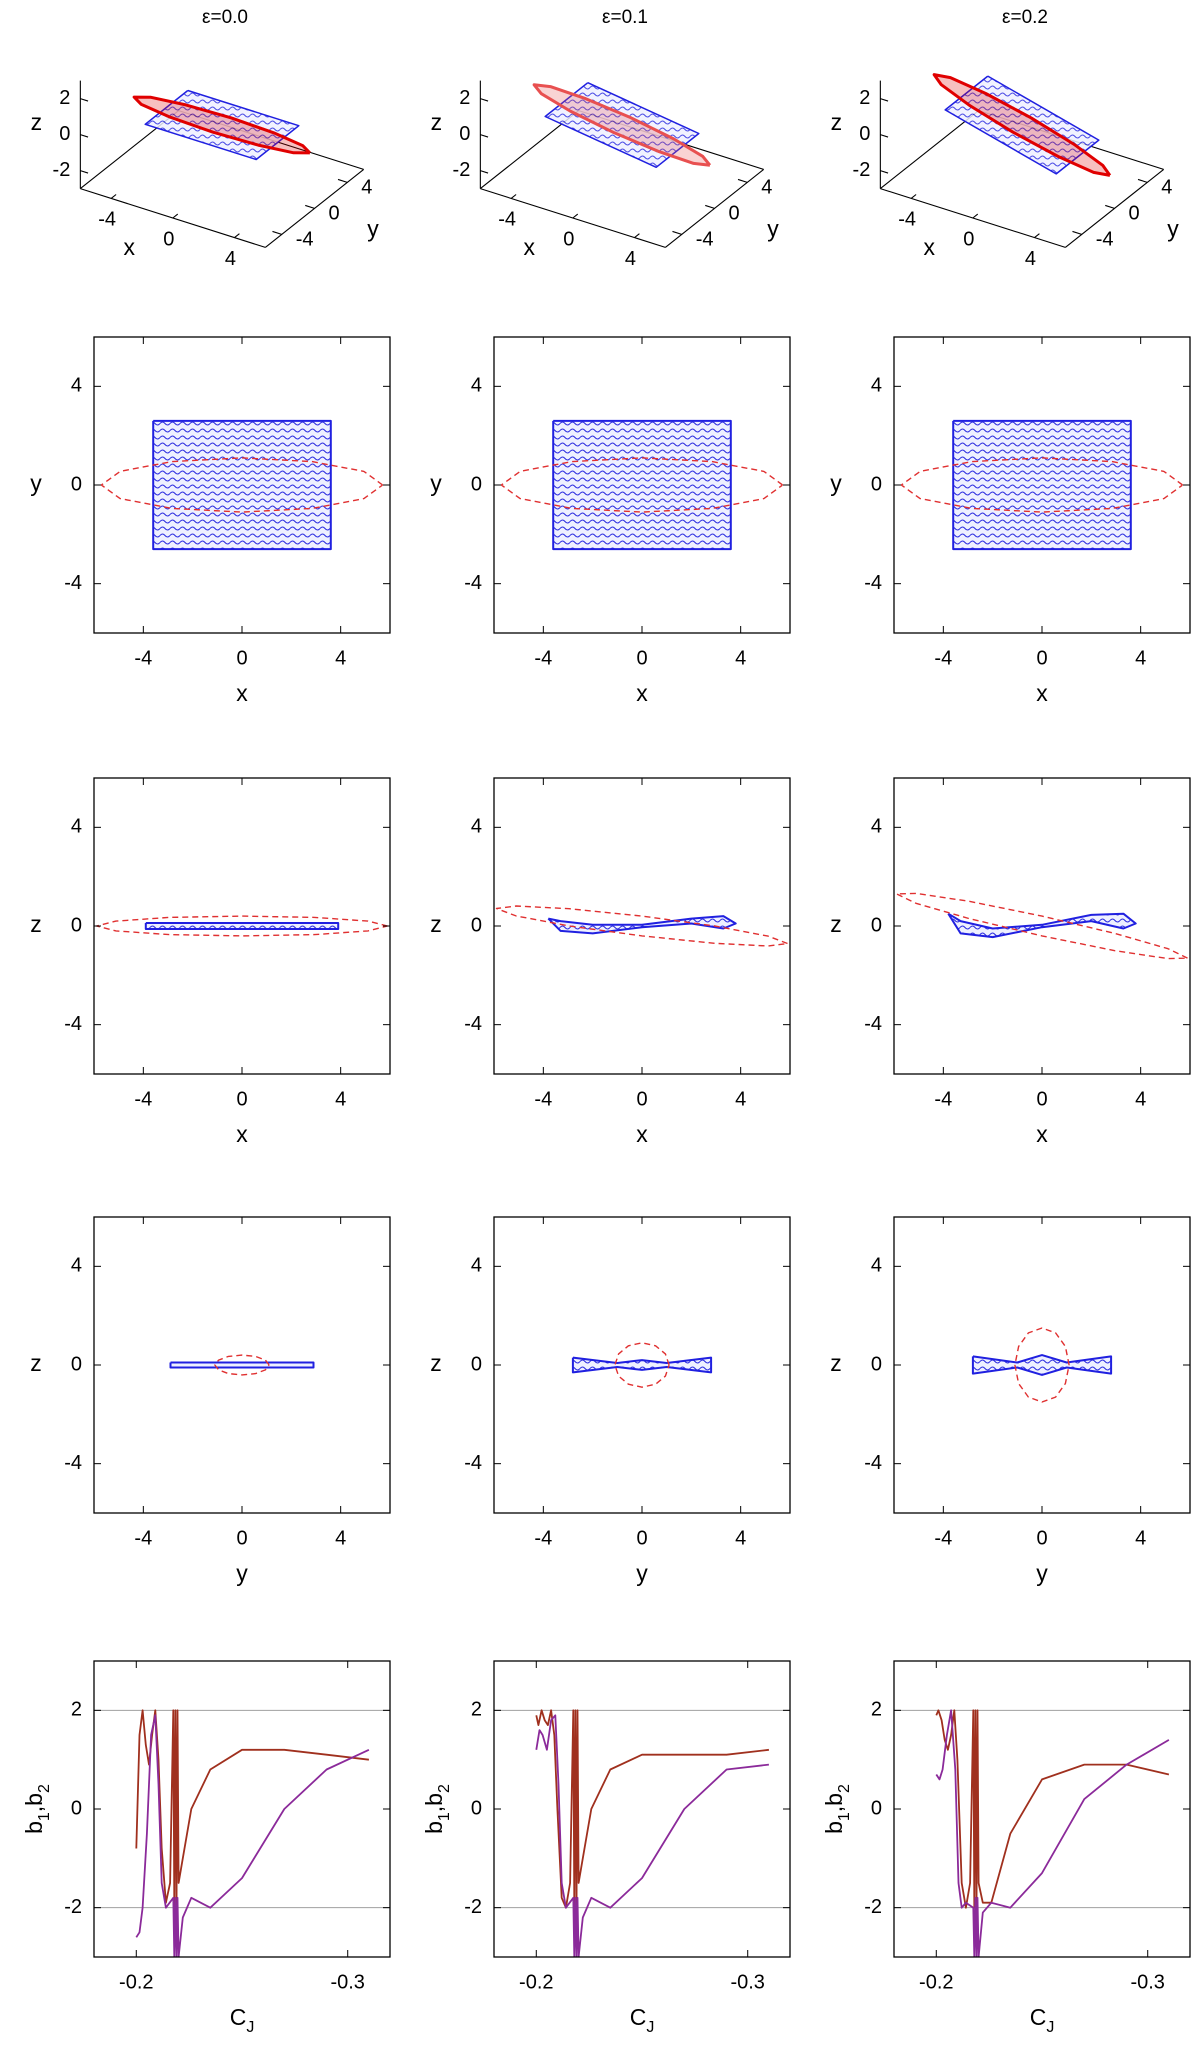 The height and width of the screenshot is (2055, 1200). Describe the element at coordinates (225, 17) in the screenshot. I see `panel-title: ε=0.0` at that location.